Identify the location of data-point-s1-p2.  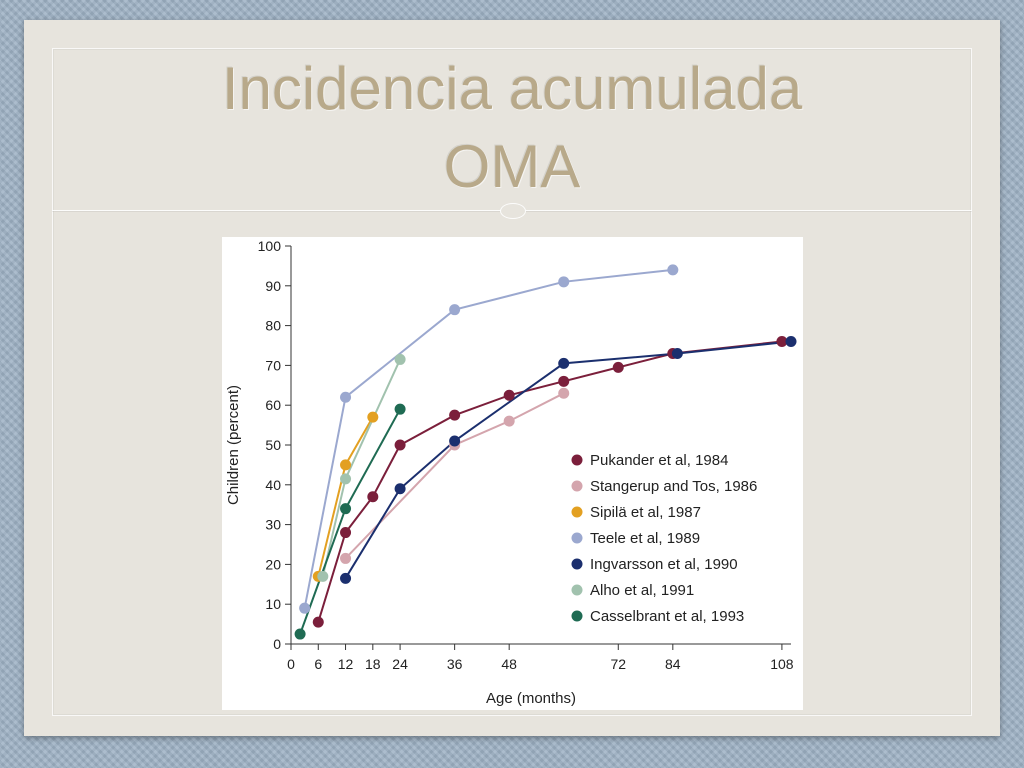
(509, 421).